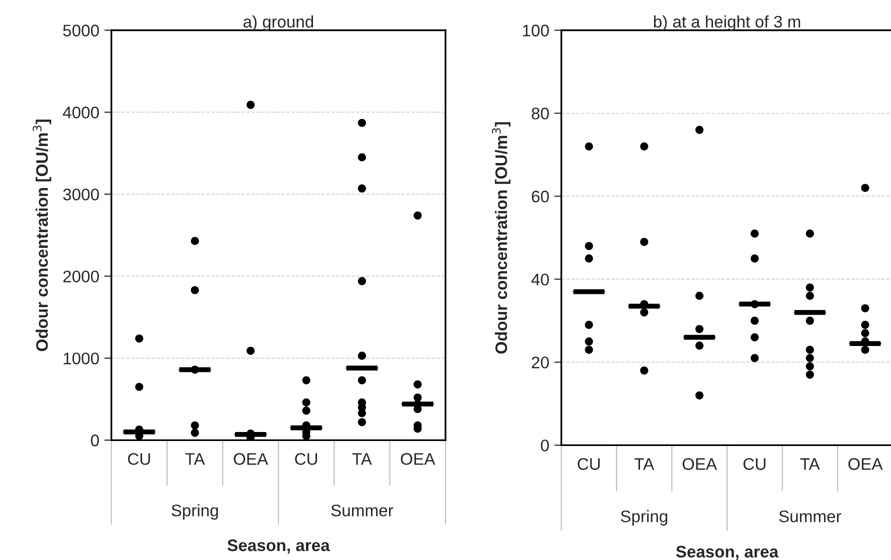 The height and width of the screenshot is (560, 891). I want to click on y-tick-label: 20, so click(540, 362).